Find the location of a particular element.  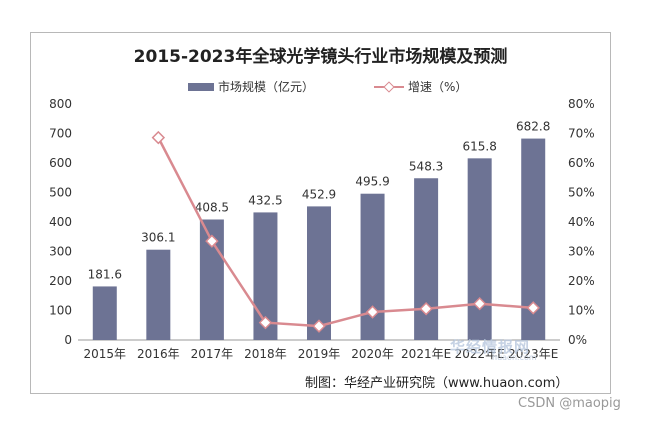

y-tick-label: 100 is located at coordinates (60, 311).